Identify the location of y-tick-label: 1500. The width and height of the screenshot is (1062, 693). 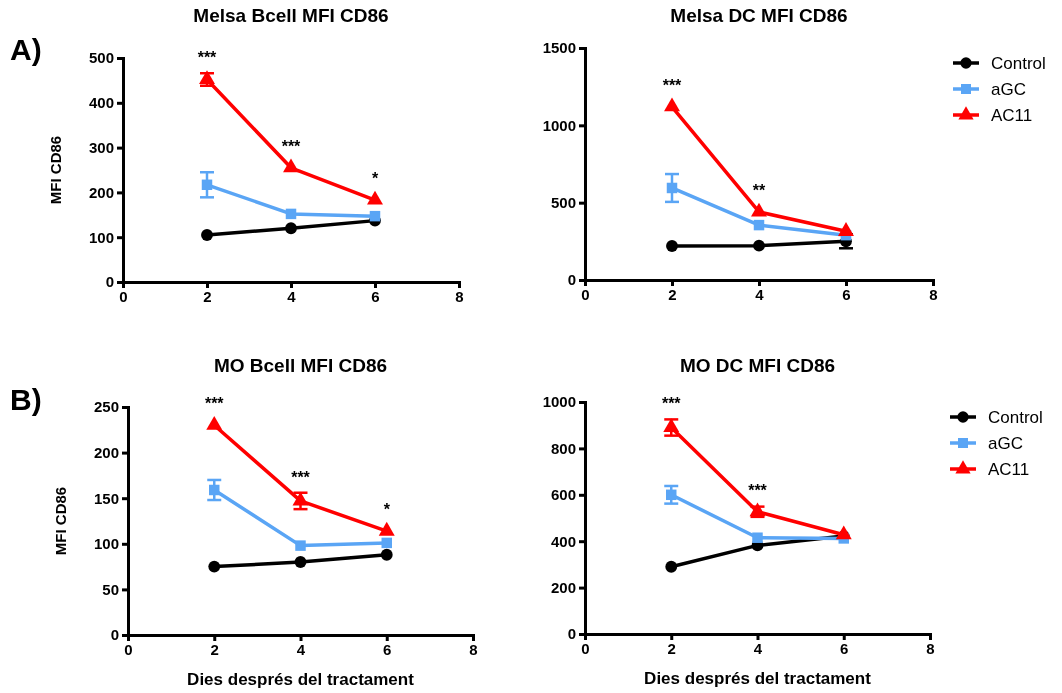
(559, 48).